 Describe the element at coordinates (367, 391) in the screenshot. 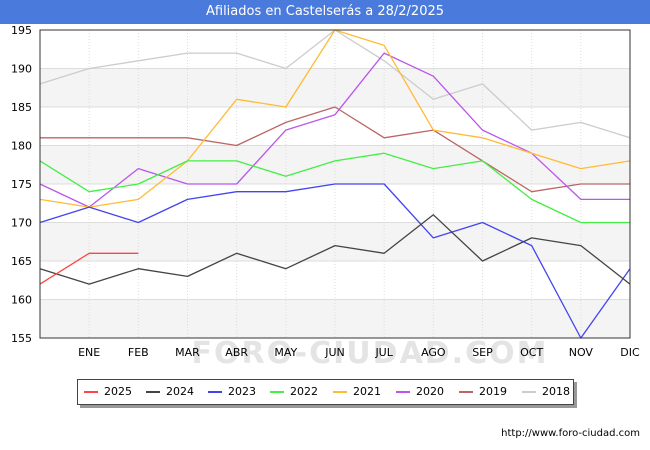

I see `legend-label: 2021` at that location.